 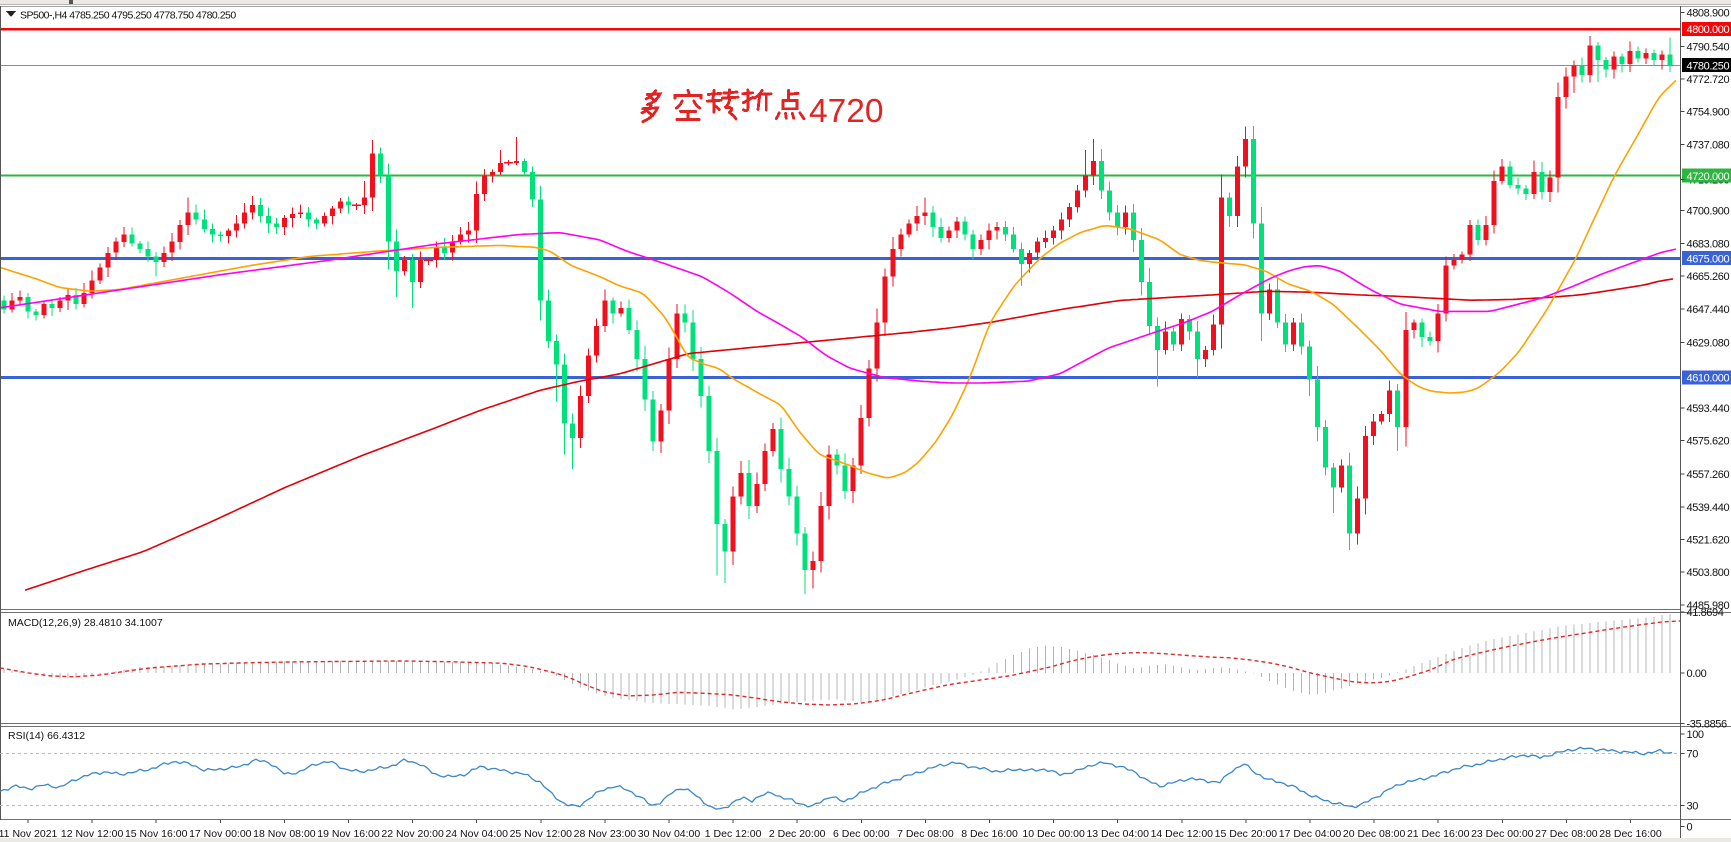 What do you see at coordinates (1630, 834) in the screenshot?
I see `svg-text: 28 Dec 16:00` at bounding box center [1630, 834].